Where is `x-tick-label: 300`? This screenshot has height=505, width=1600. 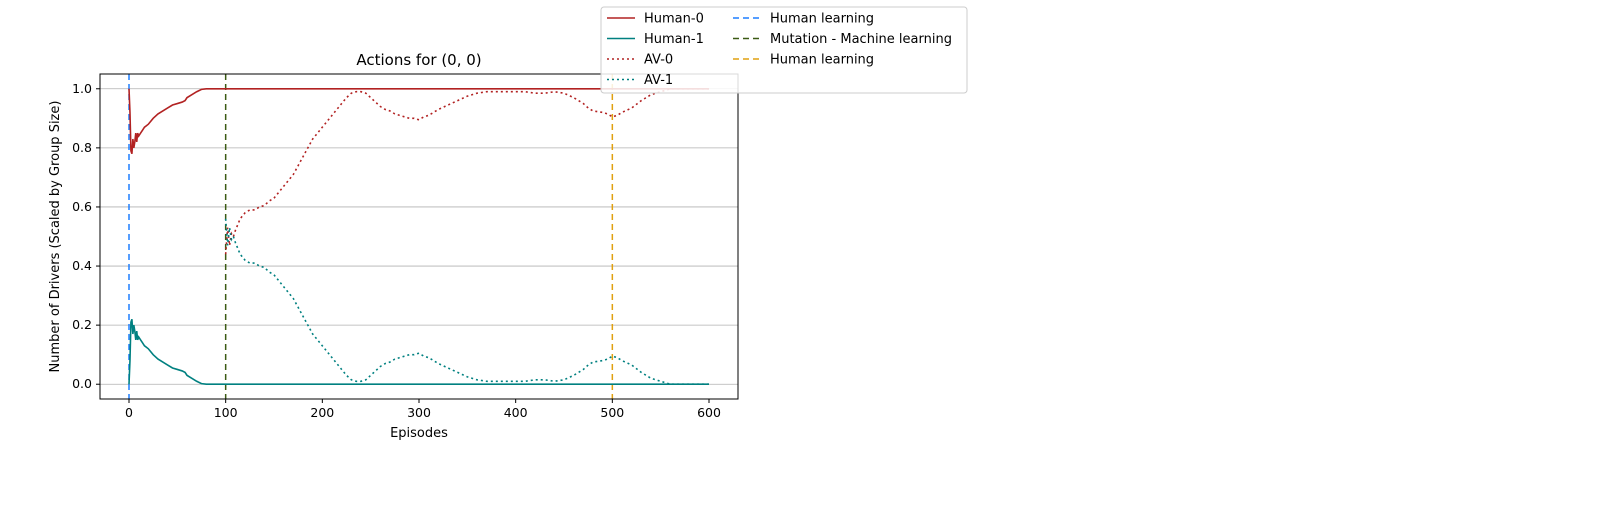
x-tick-label: 300 is located at coordinates (419, 412).